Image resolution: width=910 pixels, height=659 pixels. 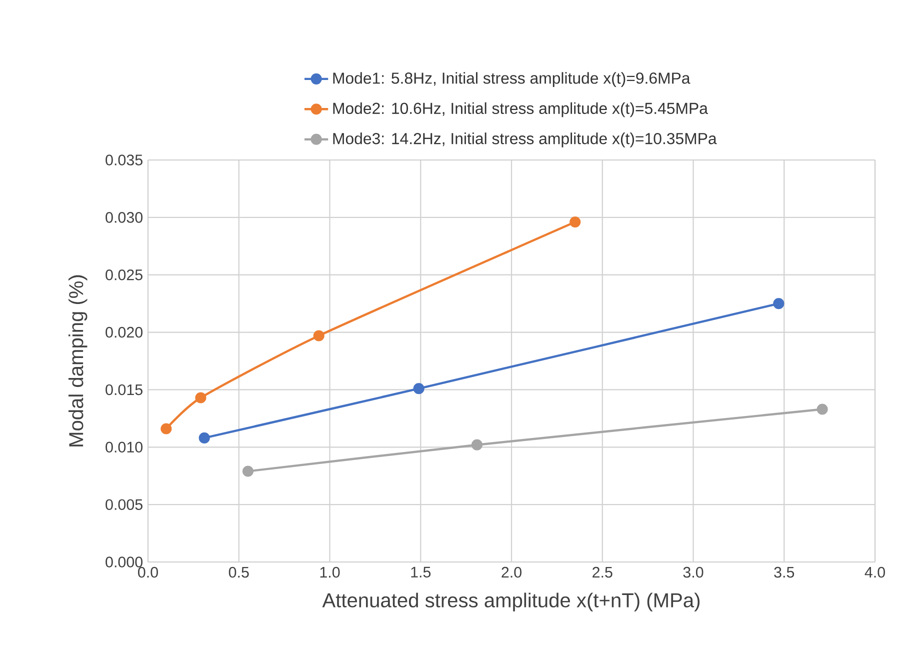 What do you see at coordinates (525, 140) in the screenshot?
I see `legend-label: Mode3: 14.2Hz, Initial stress amplitude x(t)=10.35MPa` at bounding box center [525, 140].